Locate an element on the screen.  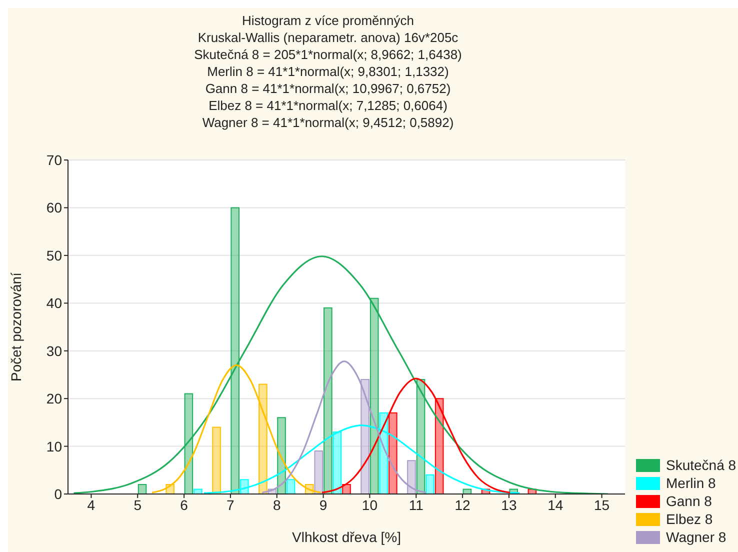
x-tick-label: 9 is located at coordinates (323, 504).